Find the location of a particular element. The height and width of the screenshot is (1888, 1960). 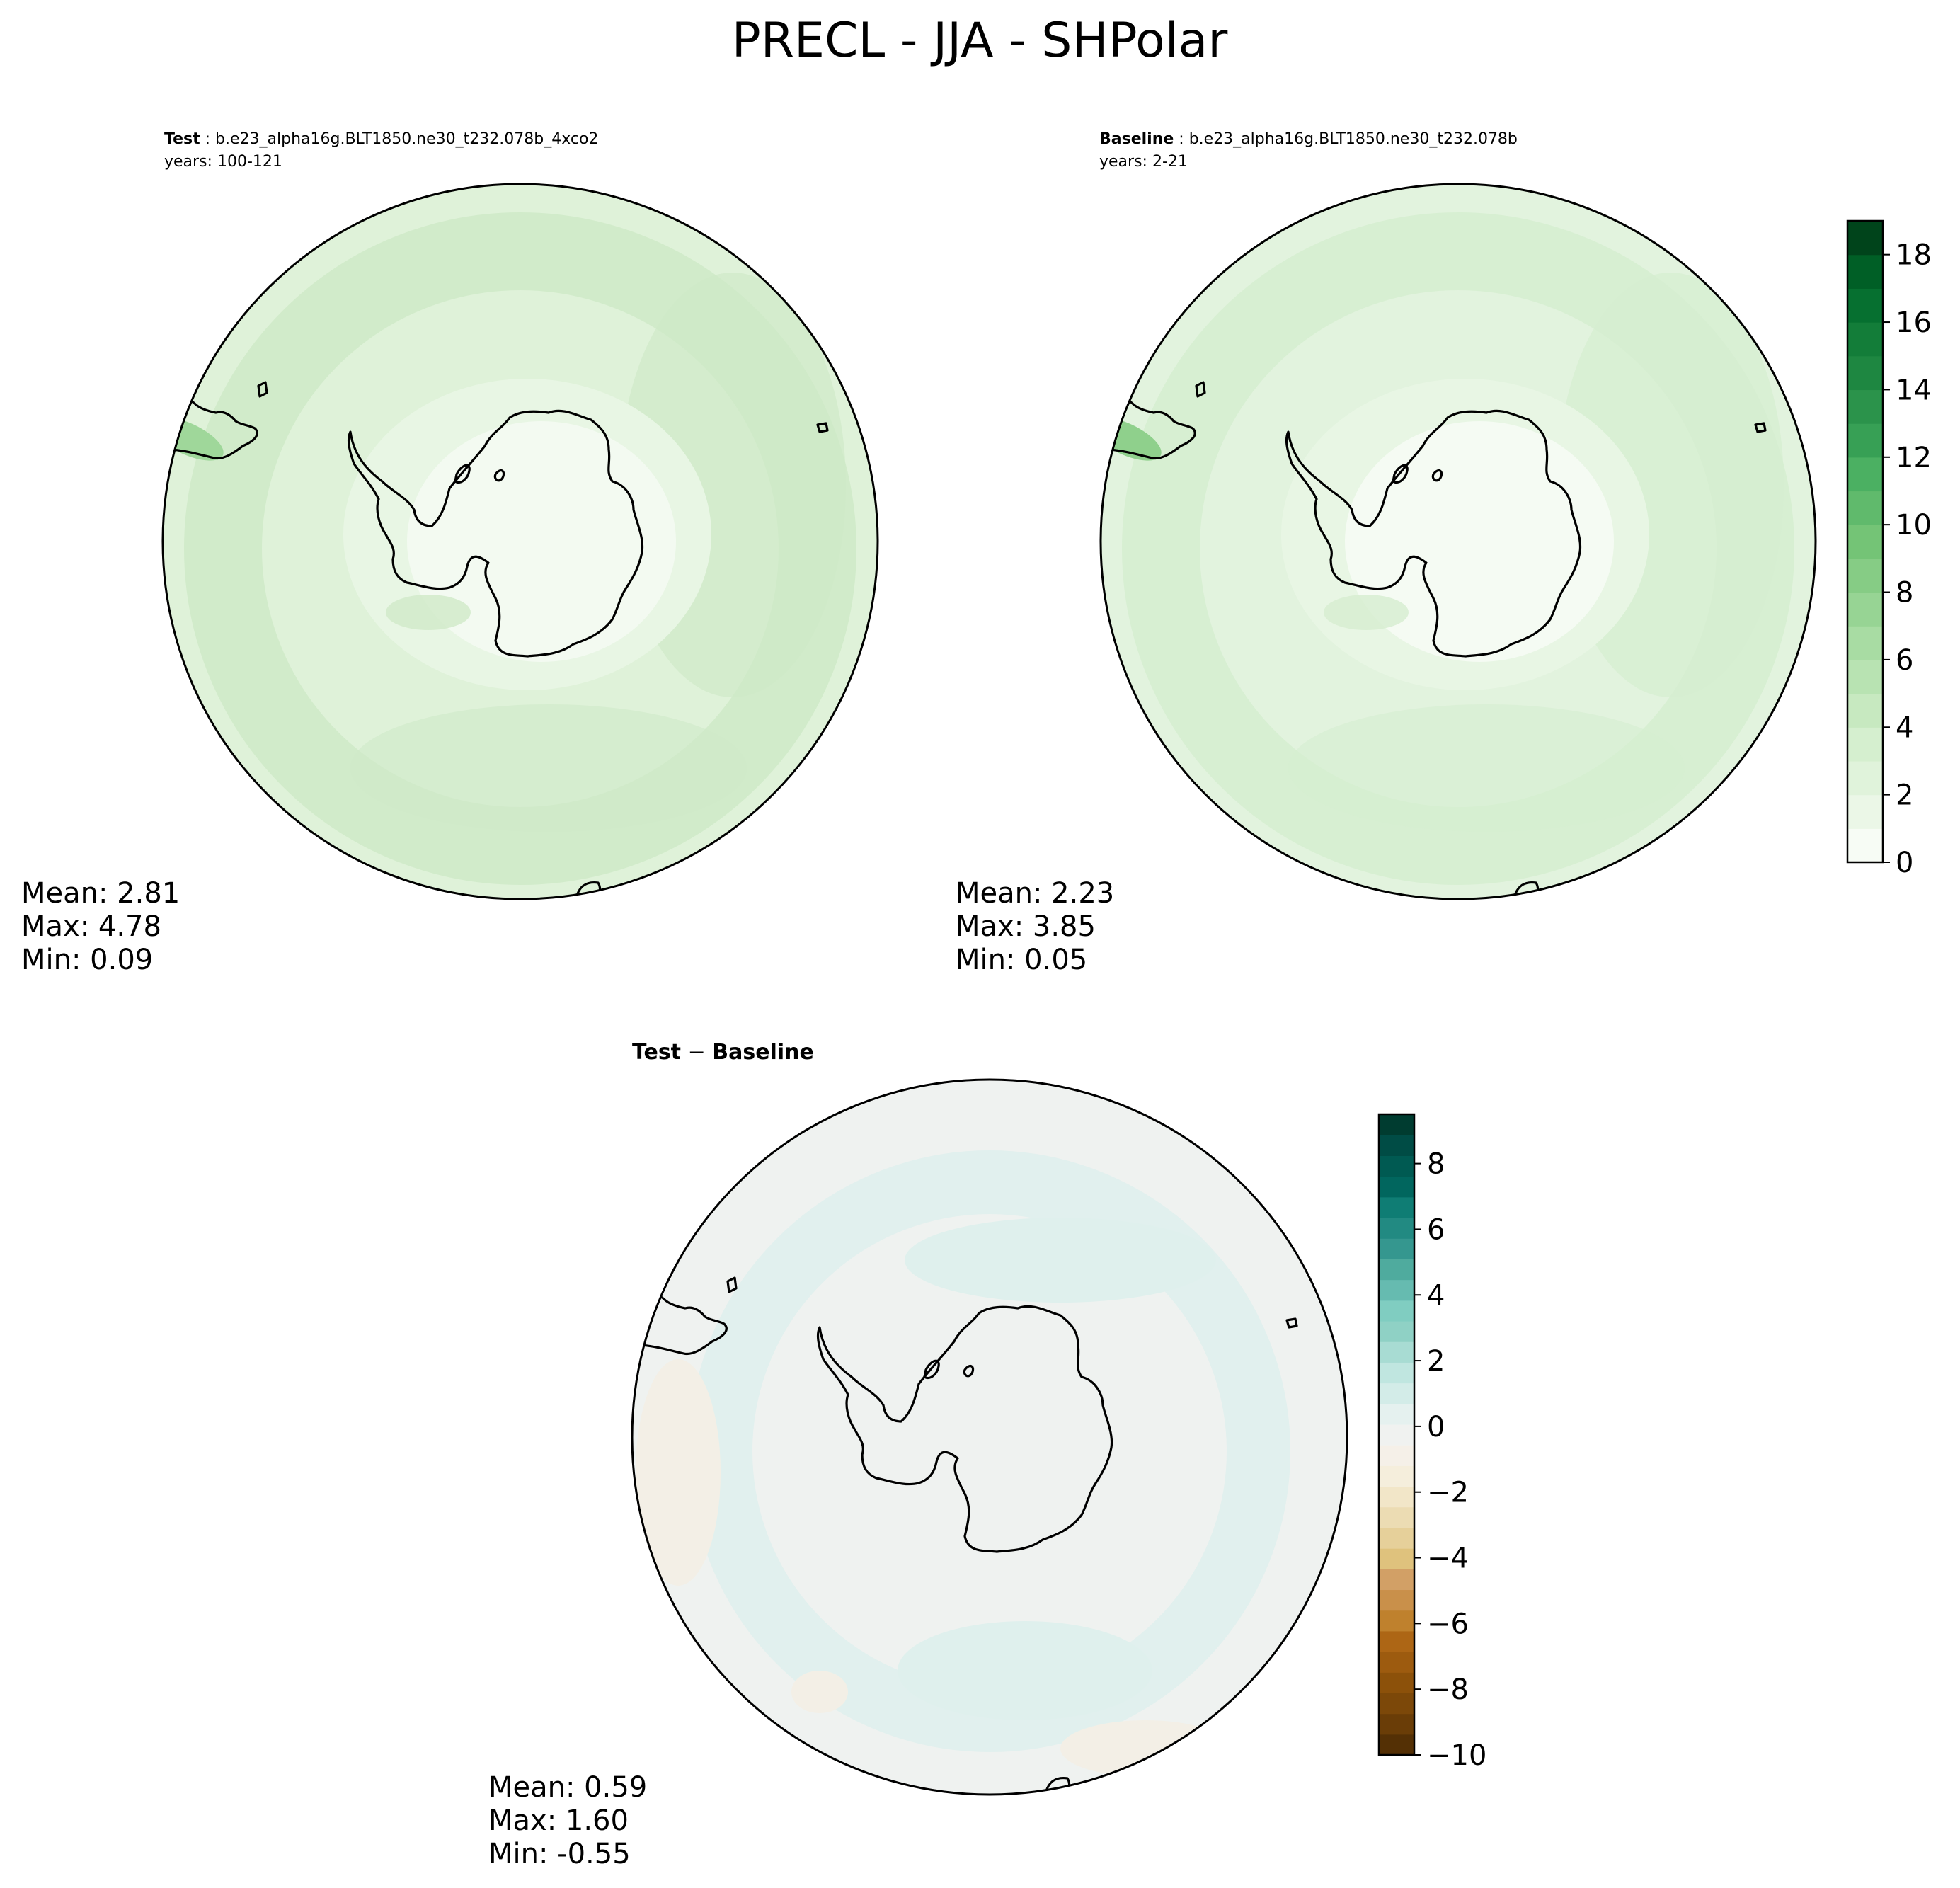

colorbar-tick-label: −6 is located at coordinates (1448, 1624).